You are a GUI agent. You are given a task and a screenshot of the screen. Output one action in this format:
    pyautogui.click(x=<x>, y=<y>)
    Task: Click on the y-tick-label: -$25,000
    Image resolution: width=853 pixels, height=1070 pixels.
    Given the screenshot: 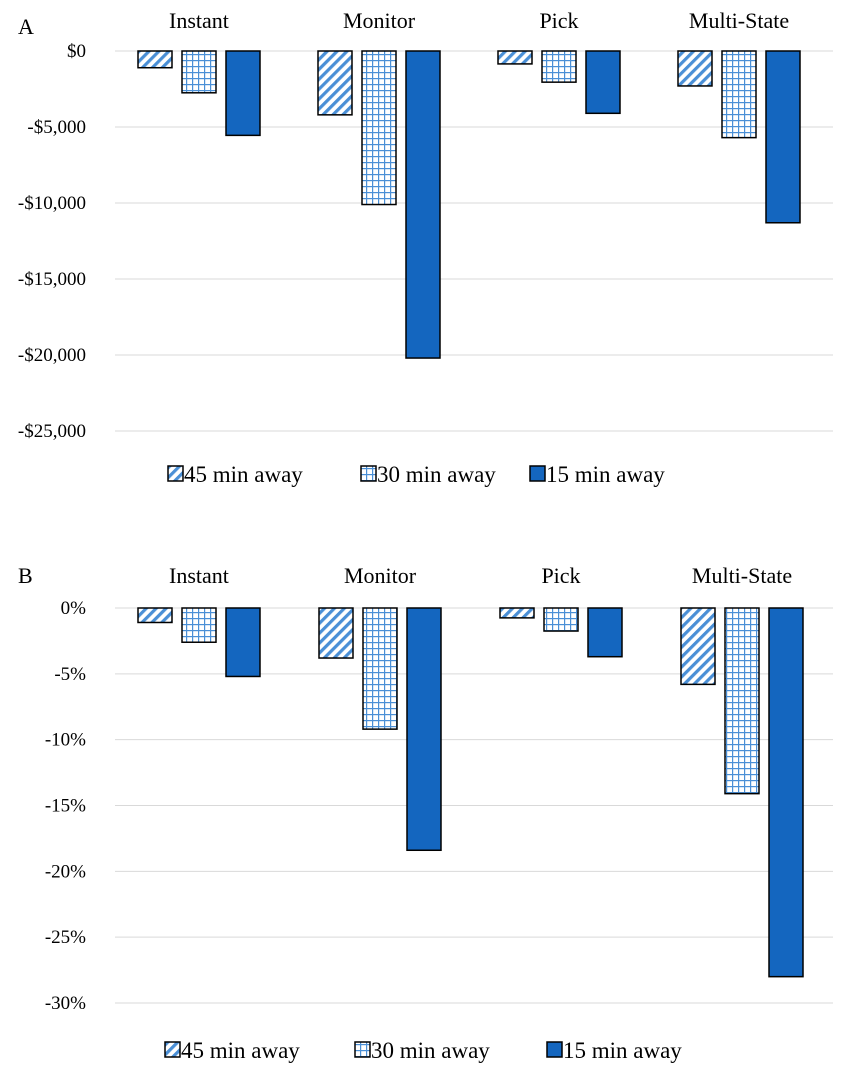 What is the action you would take?
    pyautogui.click(x=52, y=431)
    